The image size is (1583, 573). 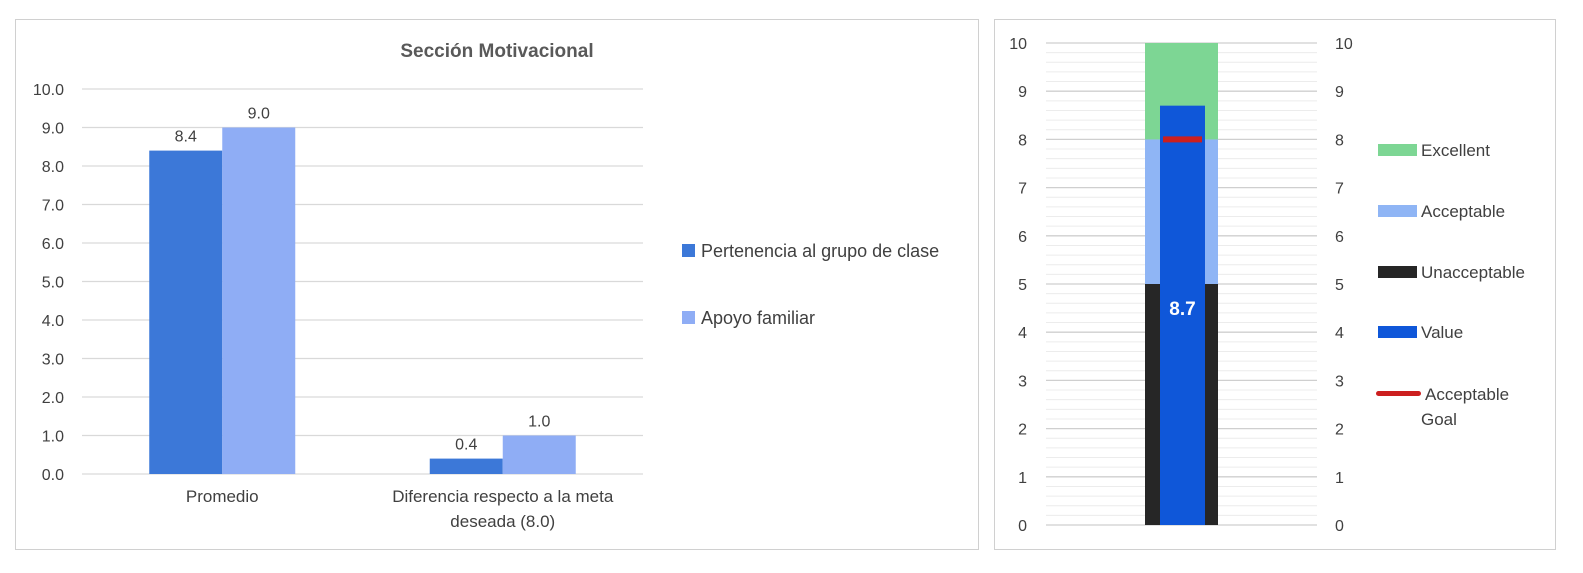 I want to click on left-axis-tick: 4, so click(x=1022, y=333).